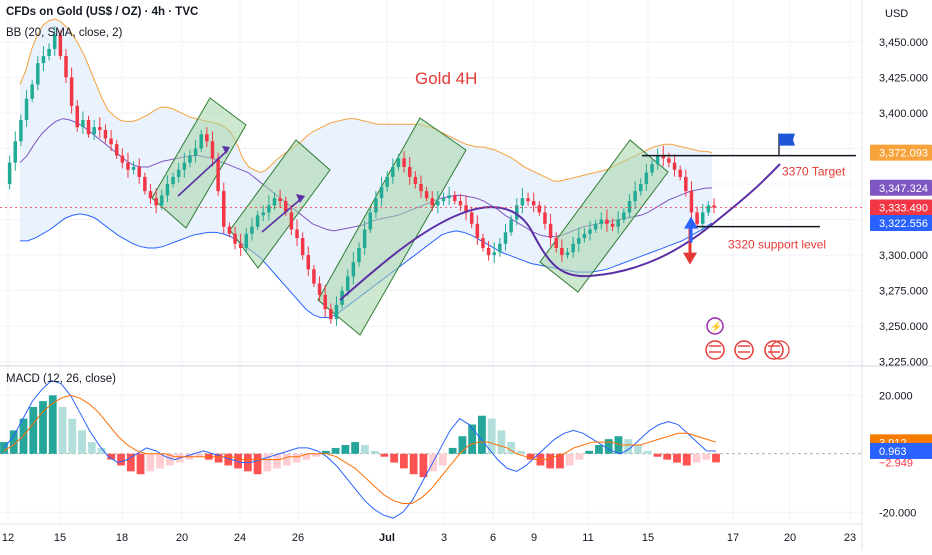 This screenshot has width=932, height=555. Describe the element at coordinates (787, 139) in the screenshot. I see `target-flag-icon` at that location.